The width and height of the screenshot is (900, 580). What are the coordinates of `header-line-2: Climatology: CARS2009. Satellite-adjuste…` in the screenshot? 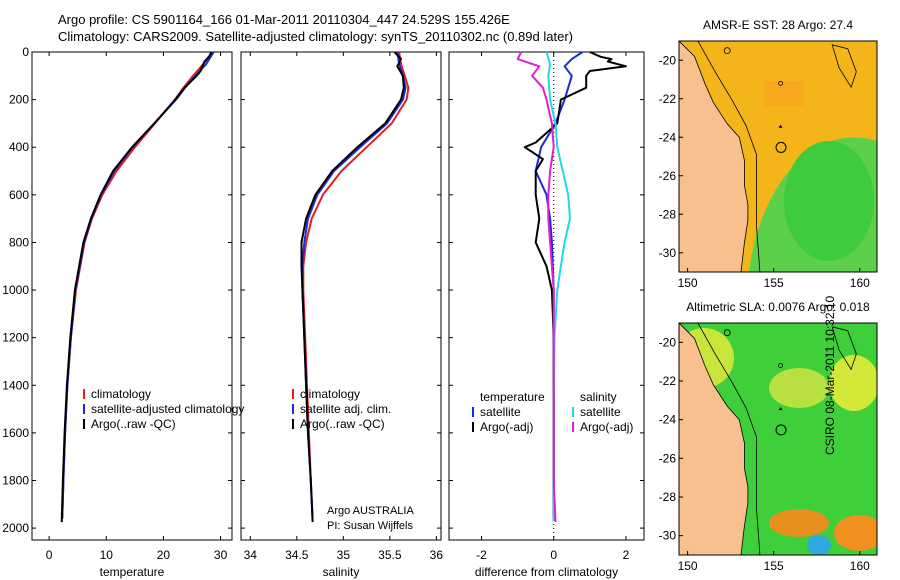 It's located at (315, 36).